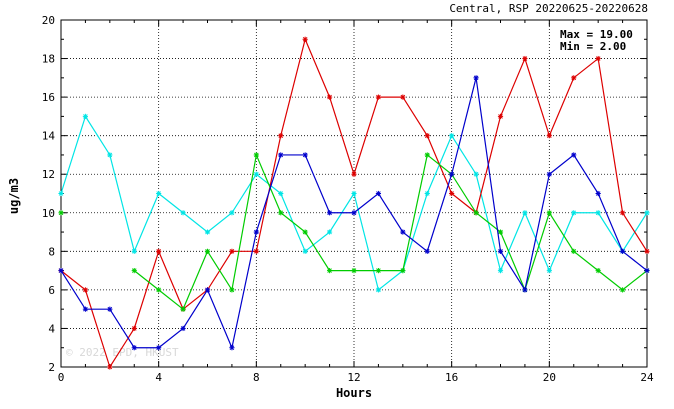 Image resolution: width=674 pixels, height=409 pixels. I want to click on y-tick-label: 16, so click(48, 97).